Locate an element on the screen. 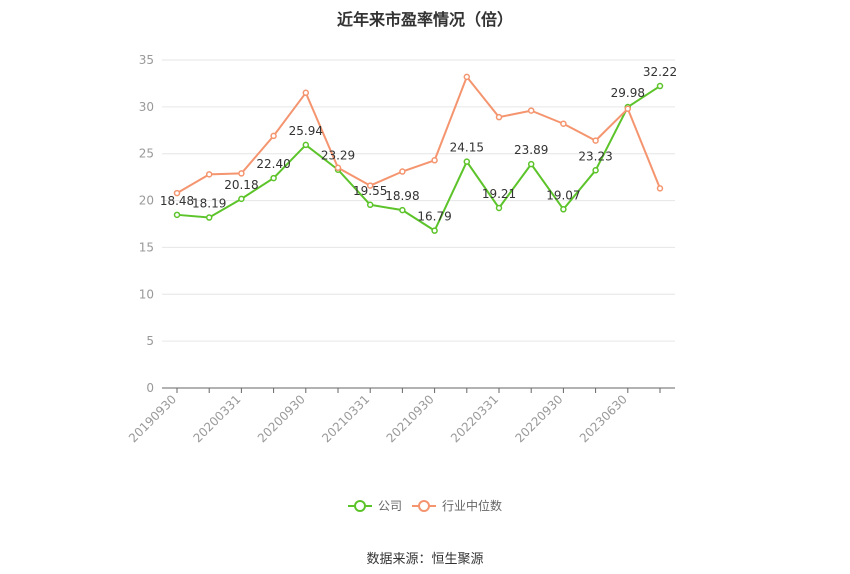 The image size is (850, 574). data-label: 19.55 is located at coordinates (370, 191).